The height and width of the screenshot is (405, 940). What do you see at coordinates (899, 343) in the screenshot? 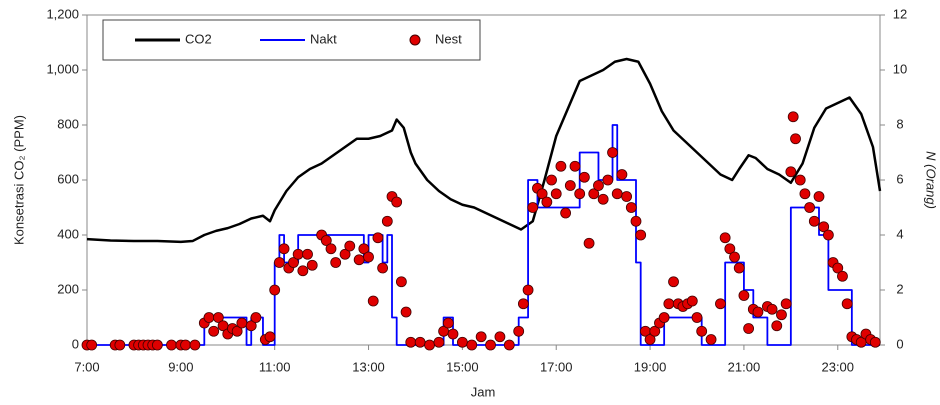
I see `y2-tick-label: 0` at bounding box center [899, 343].